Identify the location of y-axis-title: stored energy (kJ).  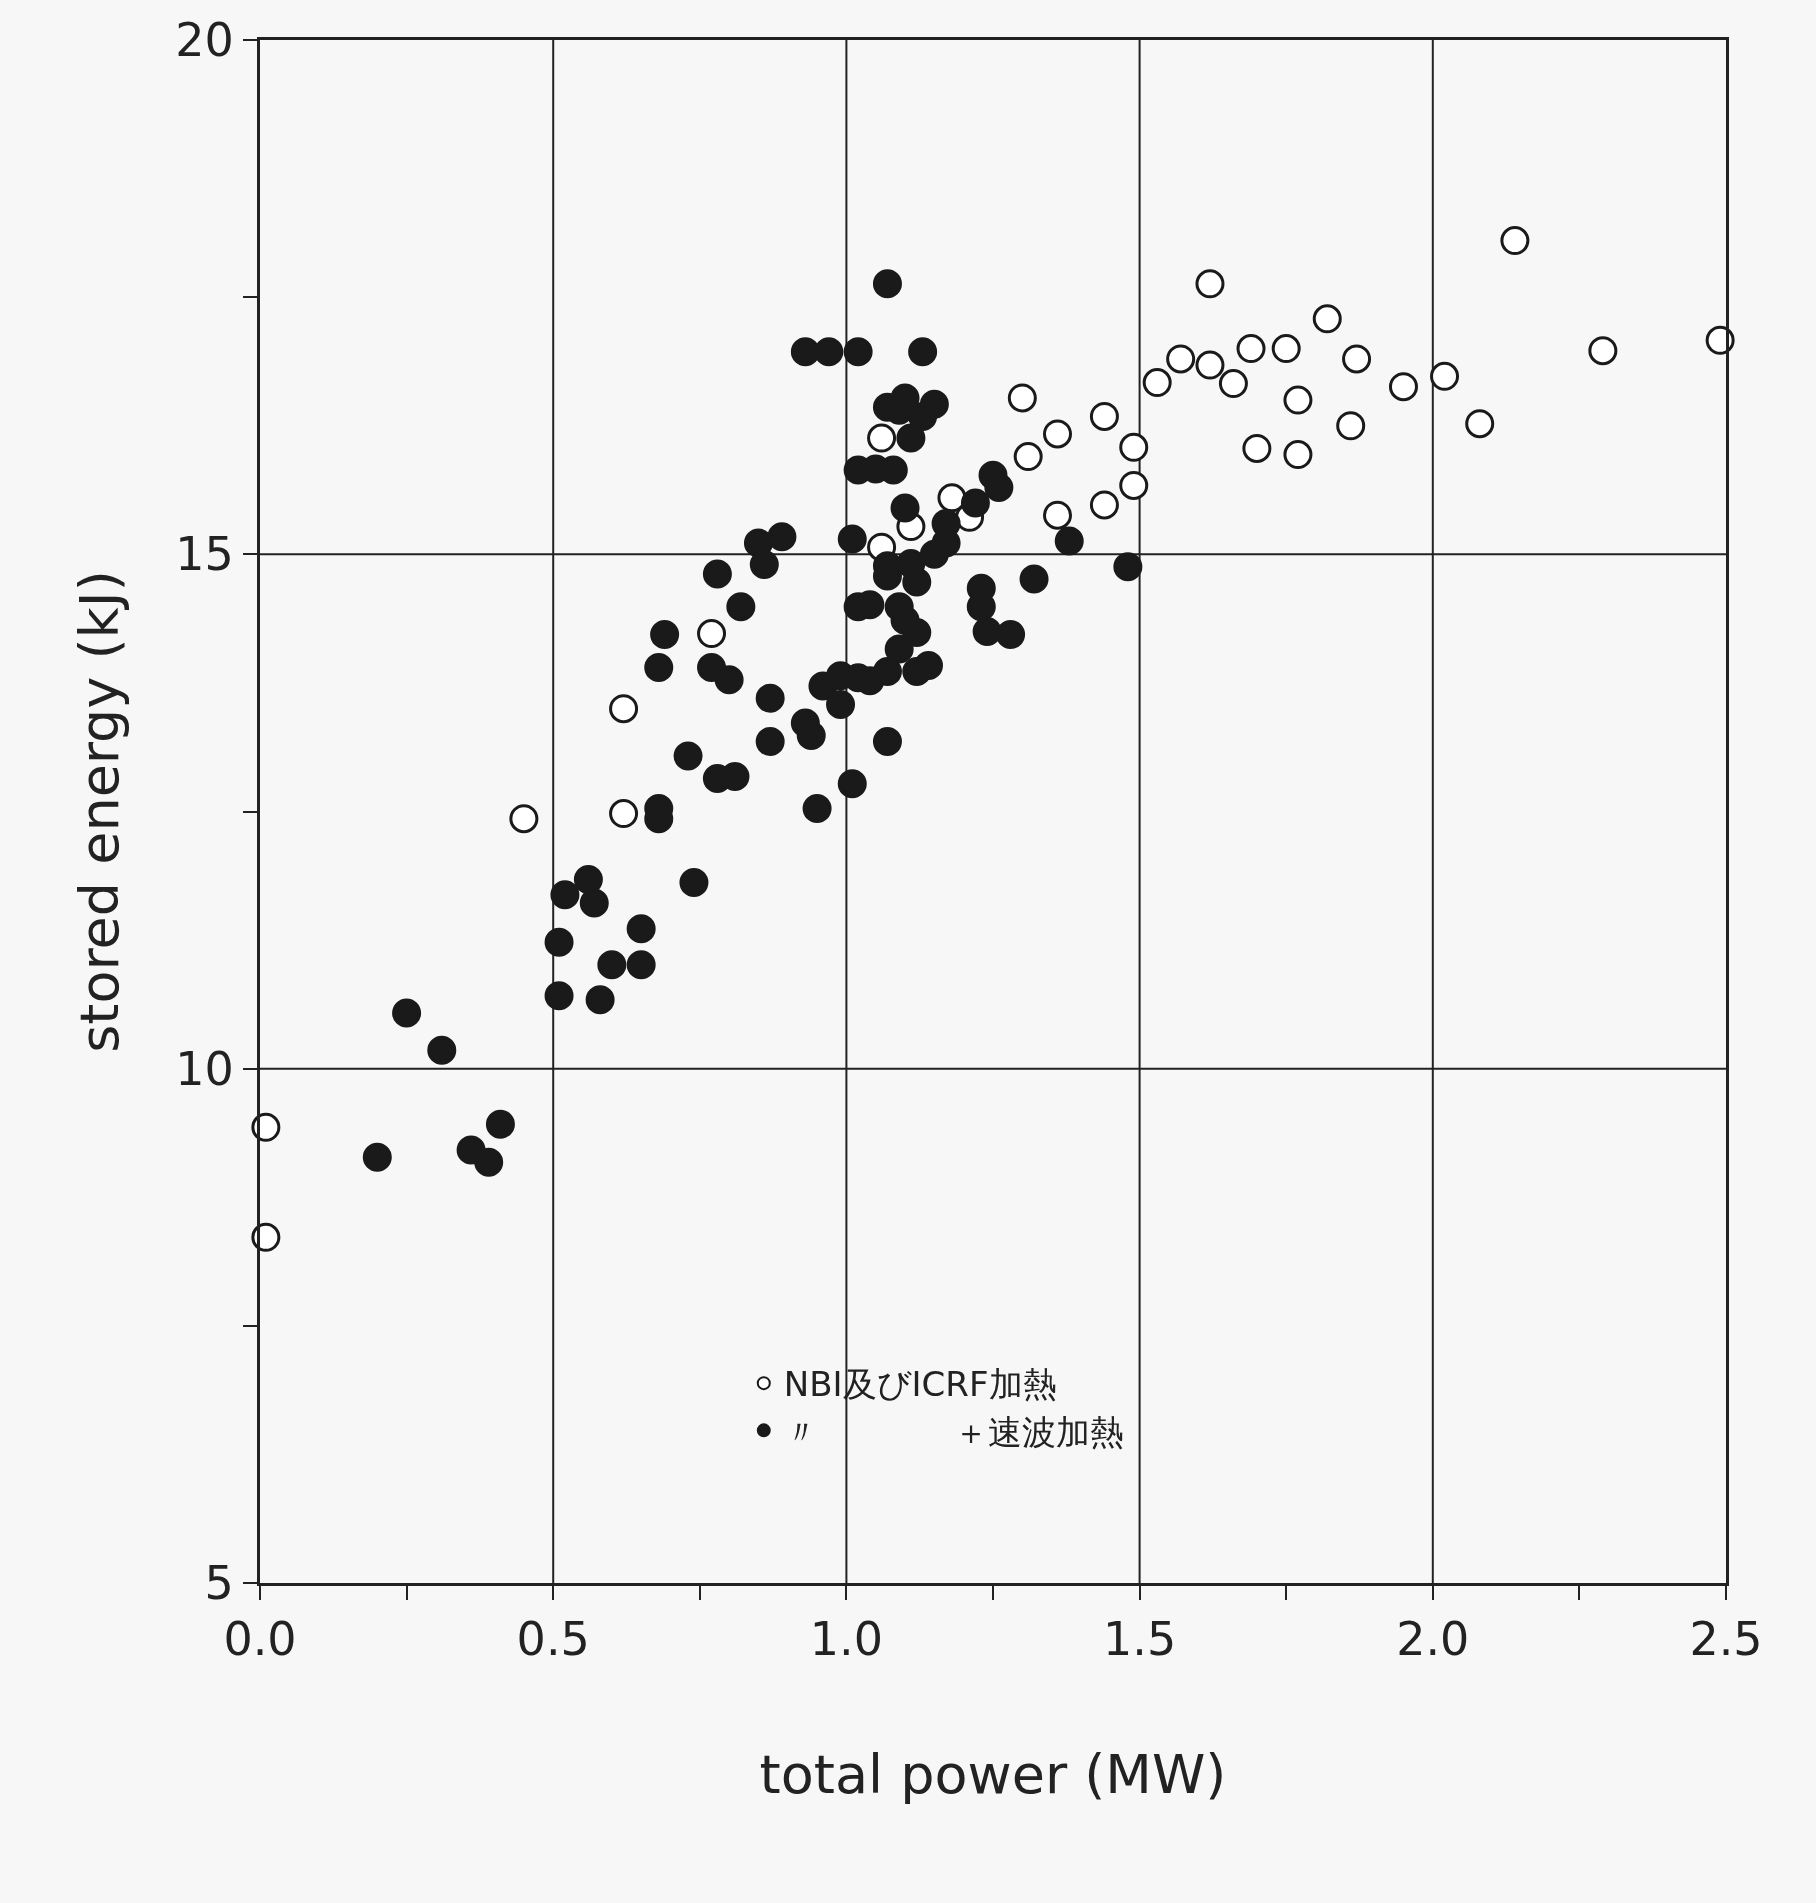
(99, 811).